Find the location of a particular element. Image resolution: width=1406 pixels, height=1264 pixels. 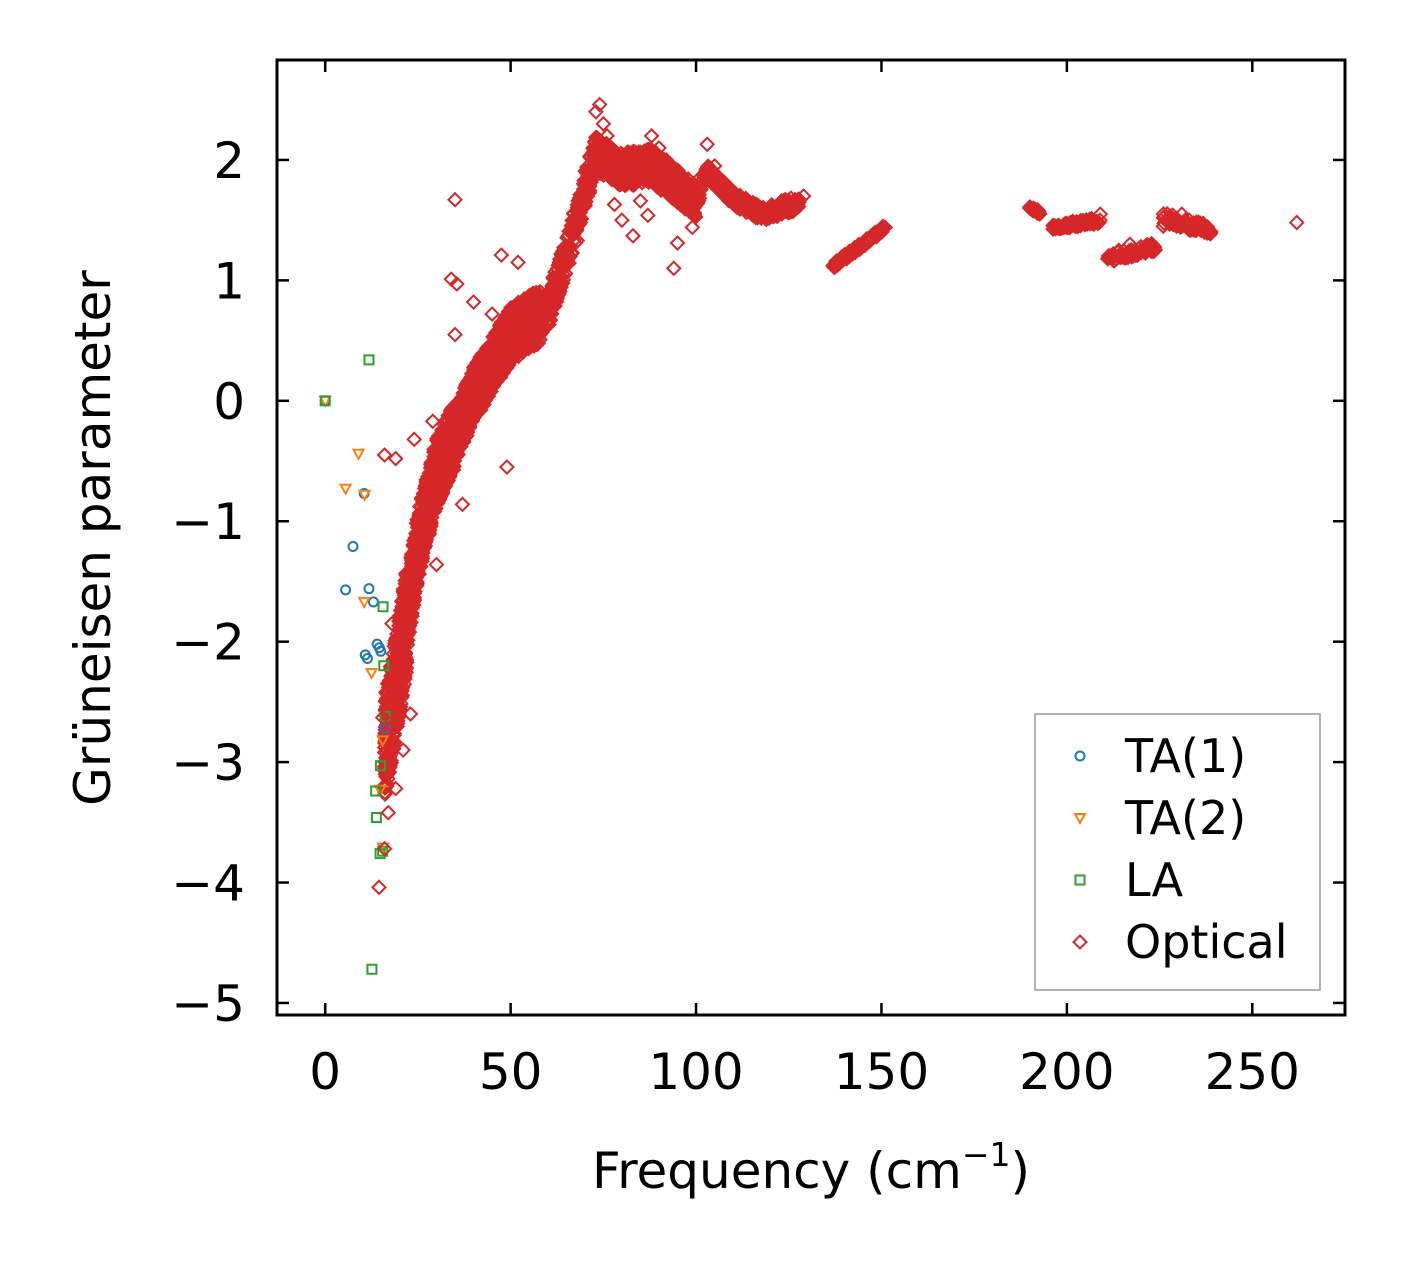

legend-label: LA is located at coordinates (1154, 880).